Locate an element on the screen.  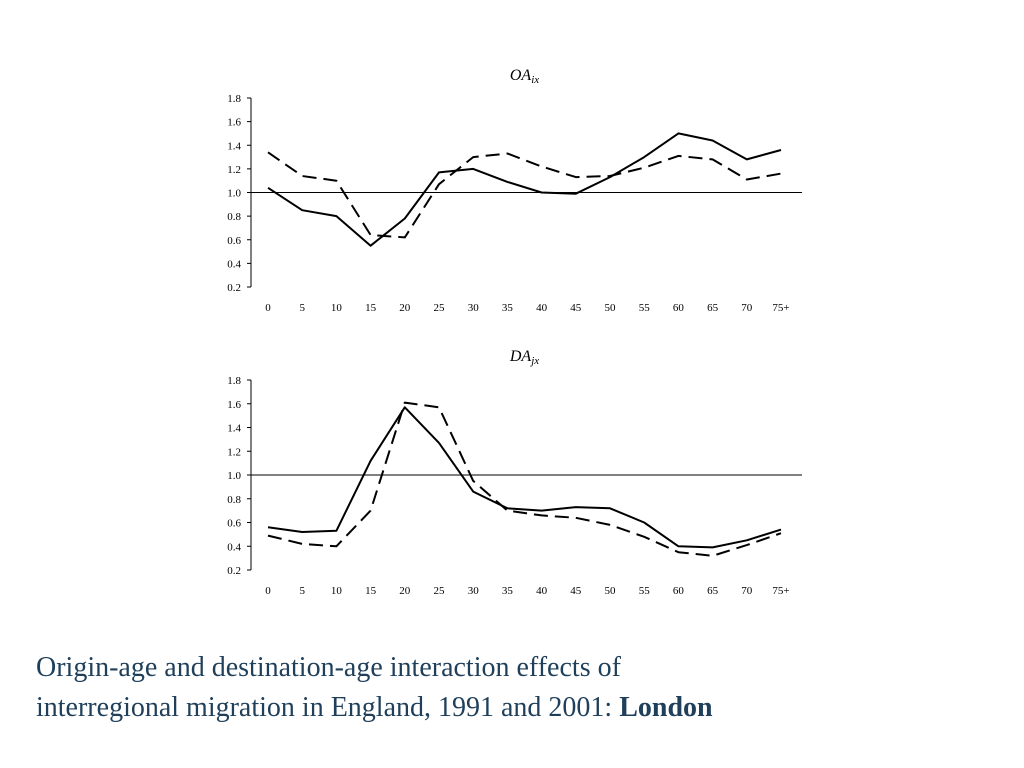
chart-title-main: OA is located at coordinates (521, 75).